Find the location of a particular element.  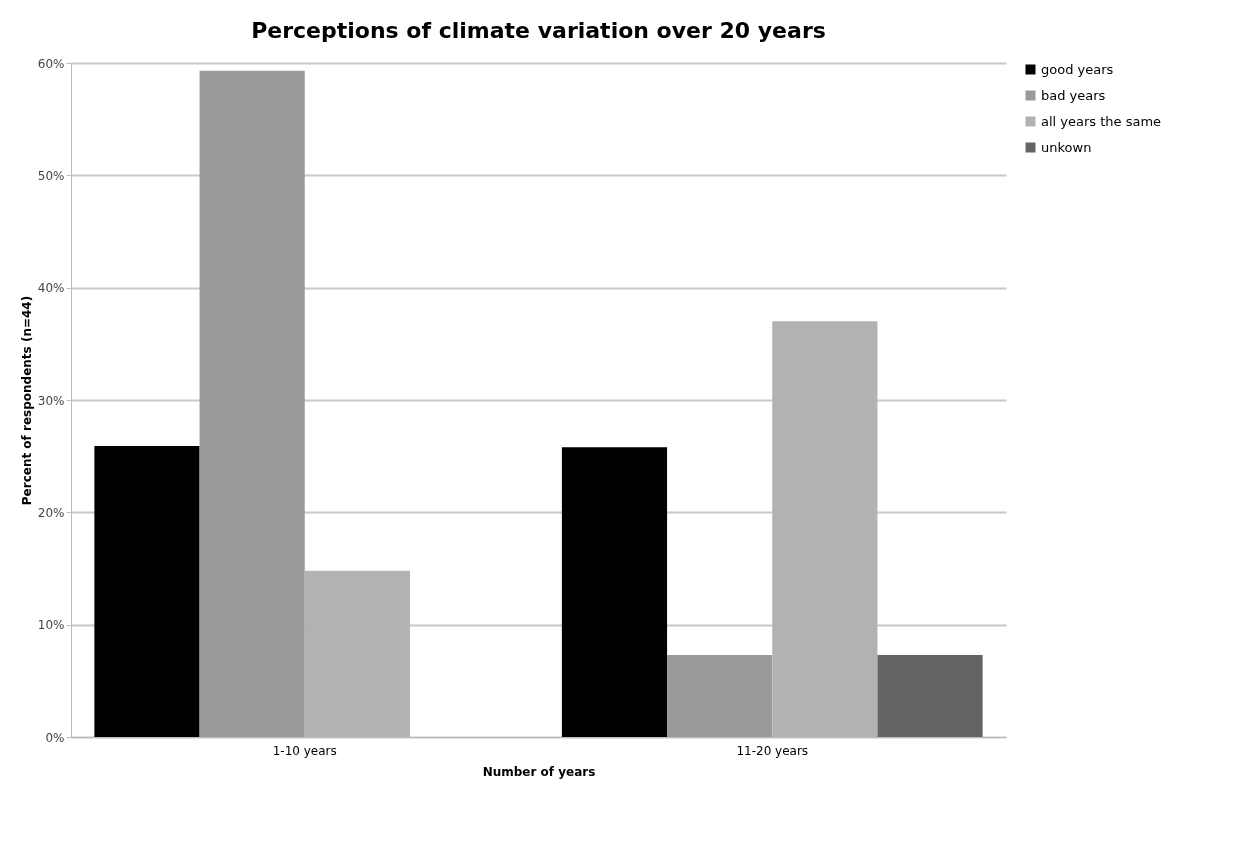

x-tick-label: 11-20 years is located at coordinates (772, 750).